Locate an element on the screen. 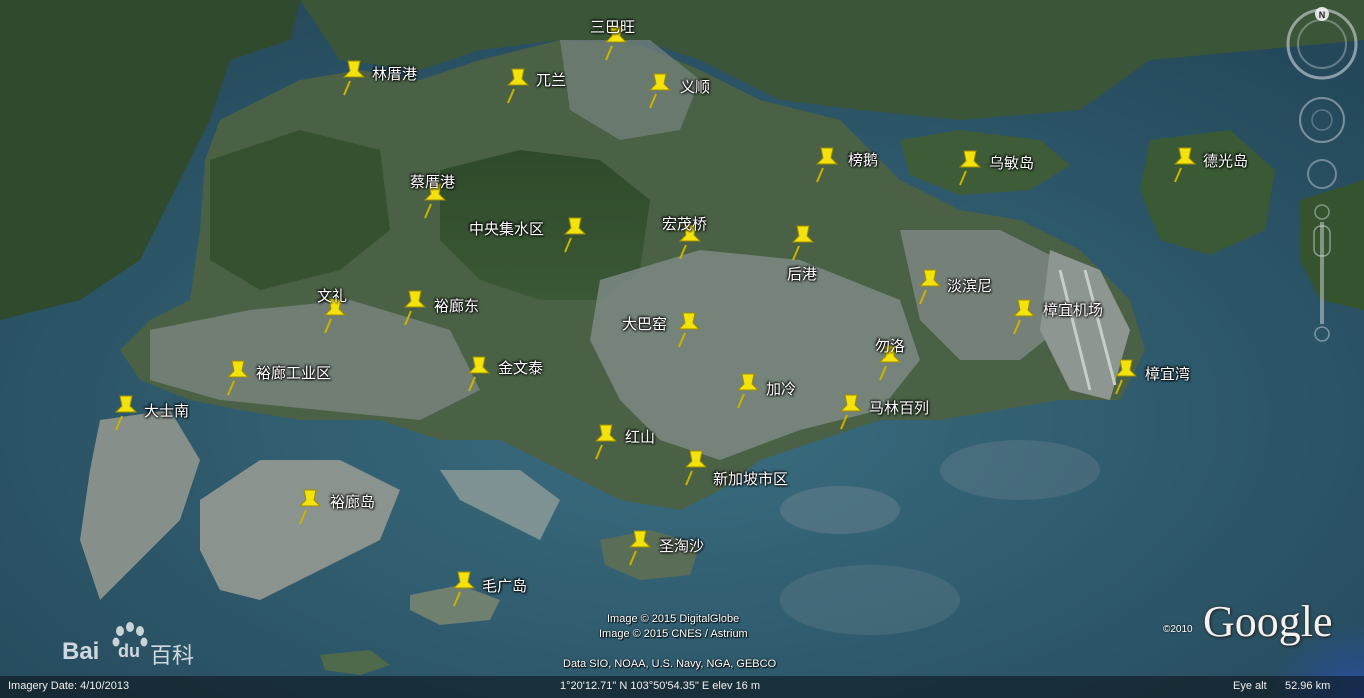  place-label: 新加坡市区 is located at coordinates (751, 479).